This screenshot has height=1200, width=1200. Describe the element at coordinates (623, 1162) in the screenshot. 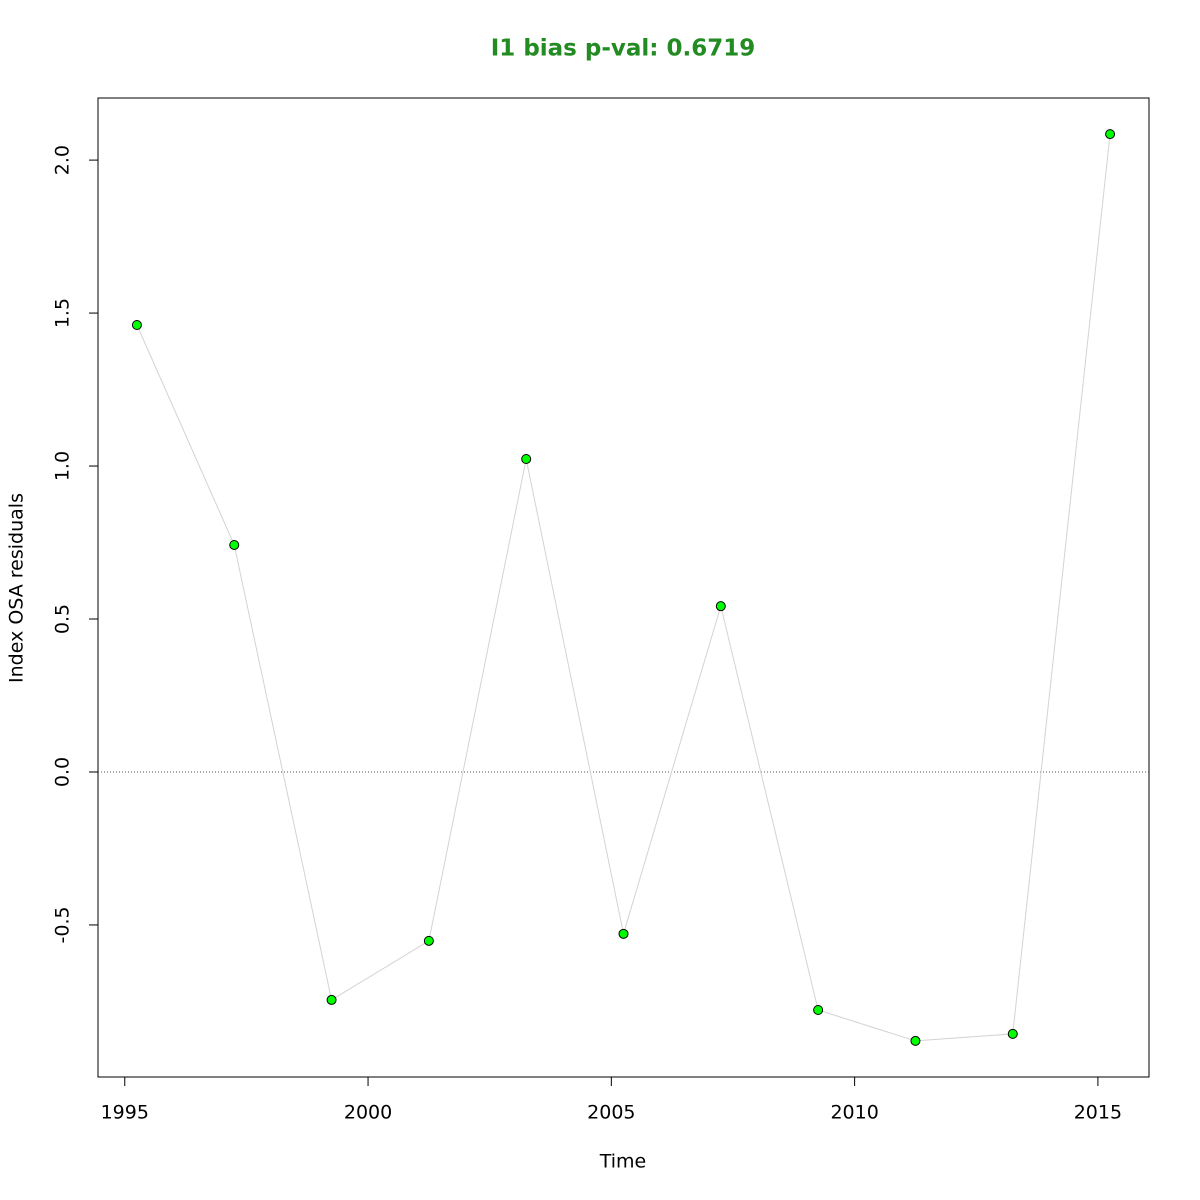

I see `x-axis-label: Time` at that location.